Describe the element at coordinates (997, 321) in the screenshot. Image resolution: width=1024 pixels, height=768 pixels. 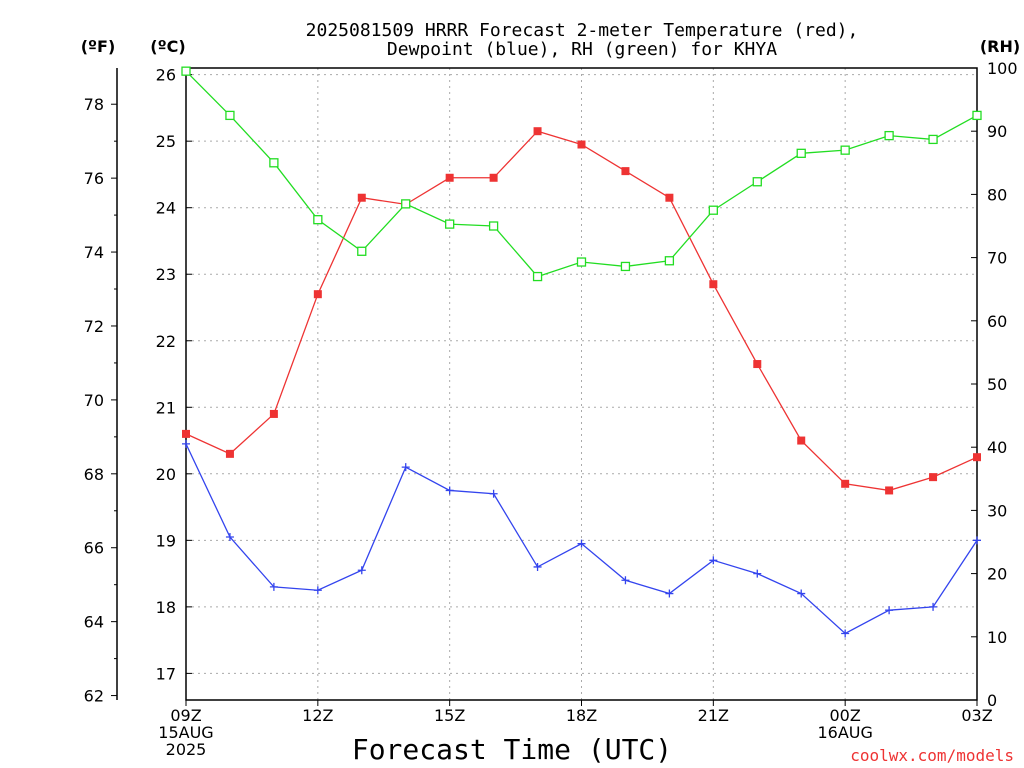
I see `rh-tick-label: 60` at that location.